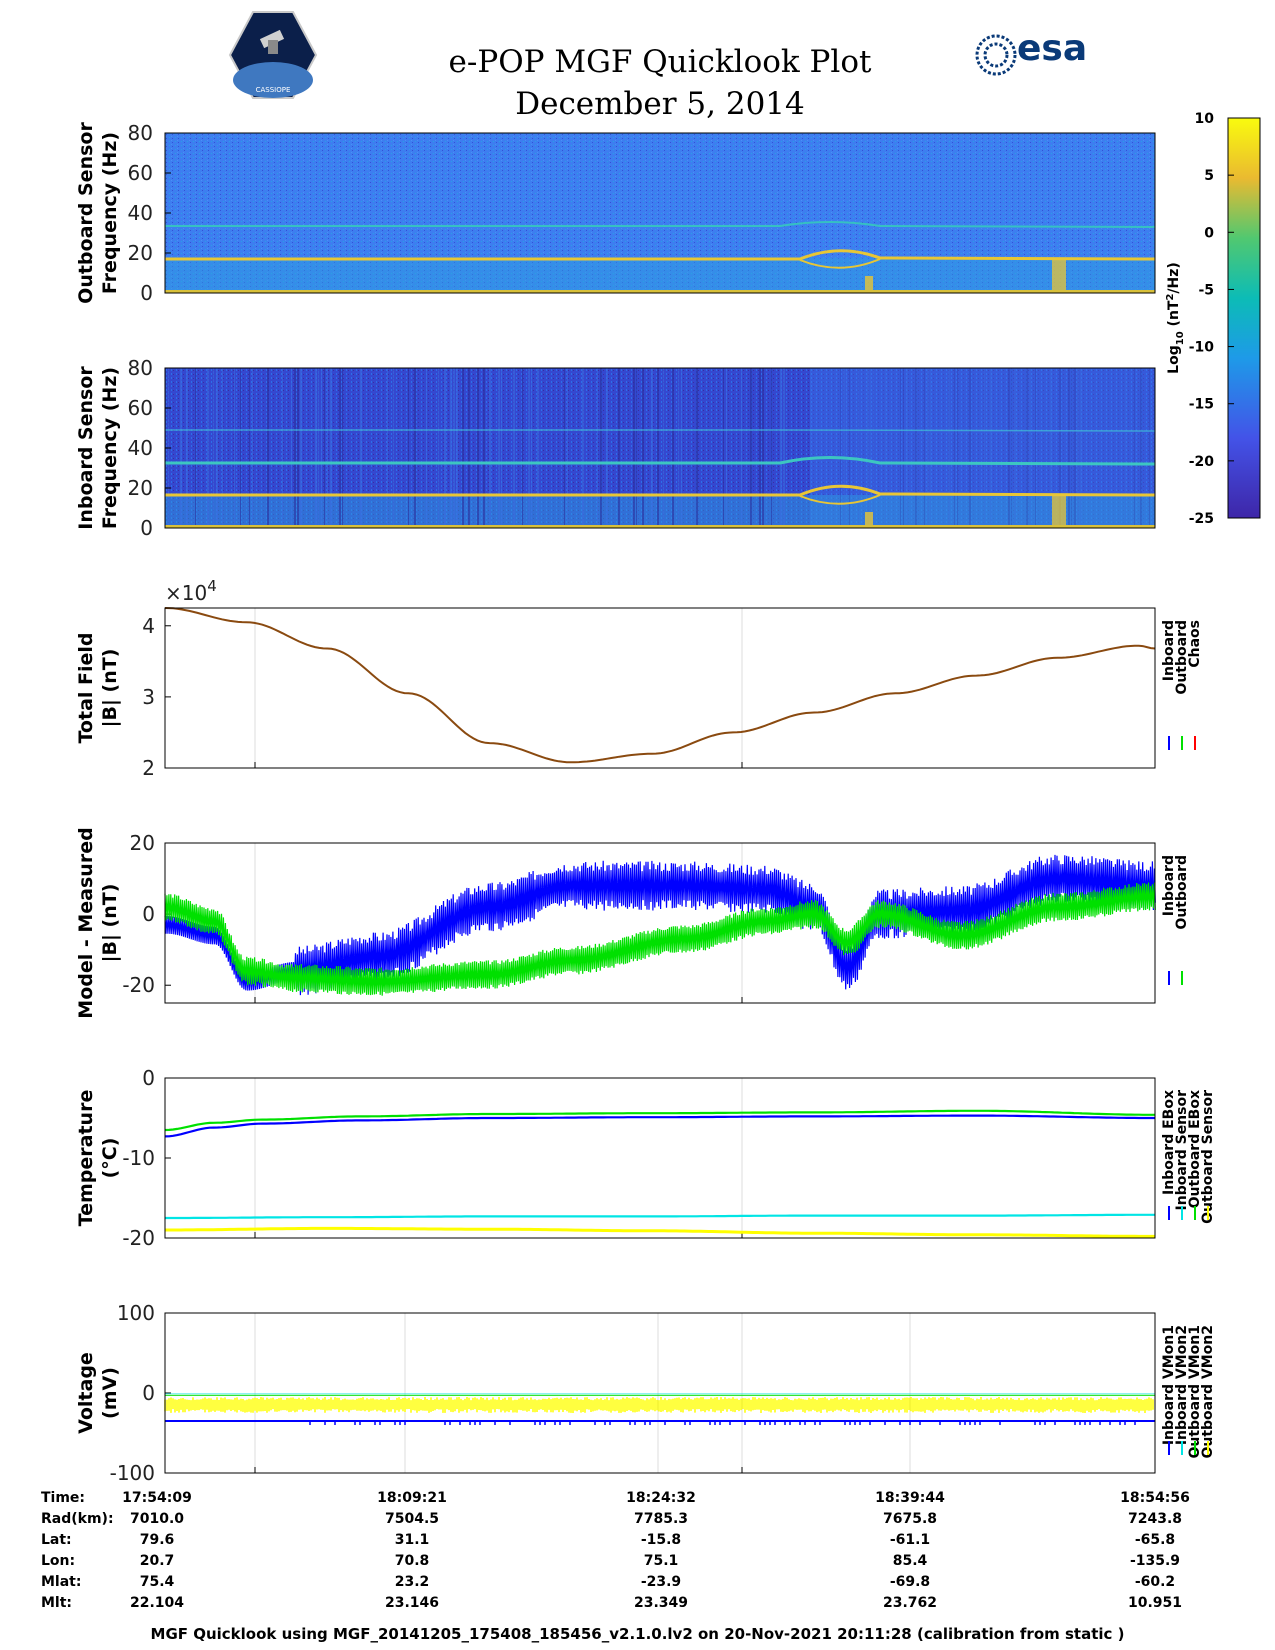 This screenshot has width=1275, height=1650. I want to click on colorbar-label: Log10 (nT2/Hz), so click(1175, 318).